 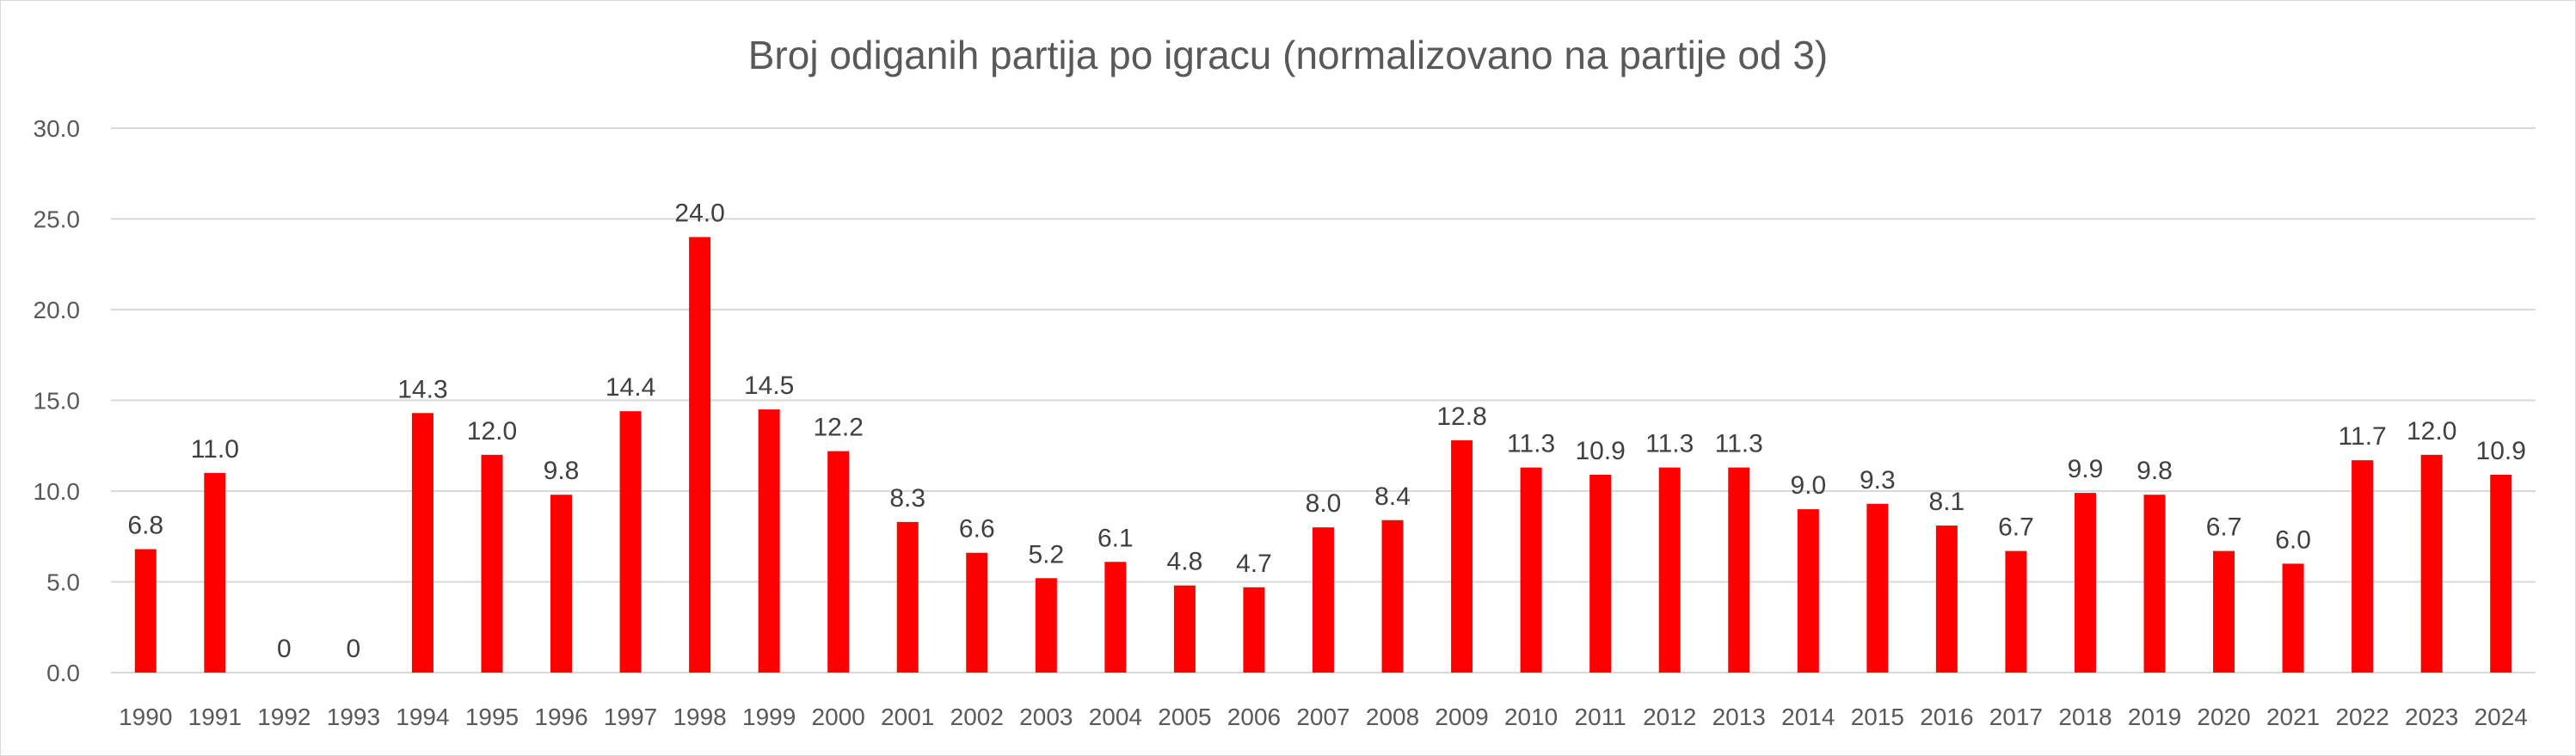 What do you see at coordinates (1808, 591) in the screenshot?
I see `bar-2014` at bounding box center [1808, 591].